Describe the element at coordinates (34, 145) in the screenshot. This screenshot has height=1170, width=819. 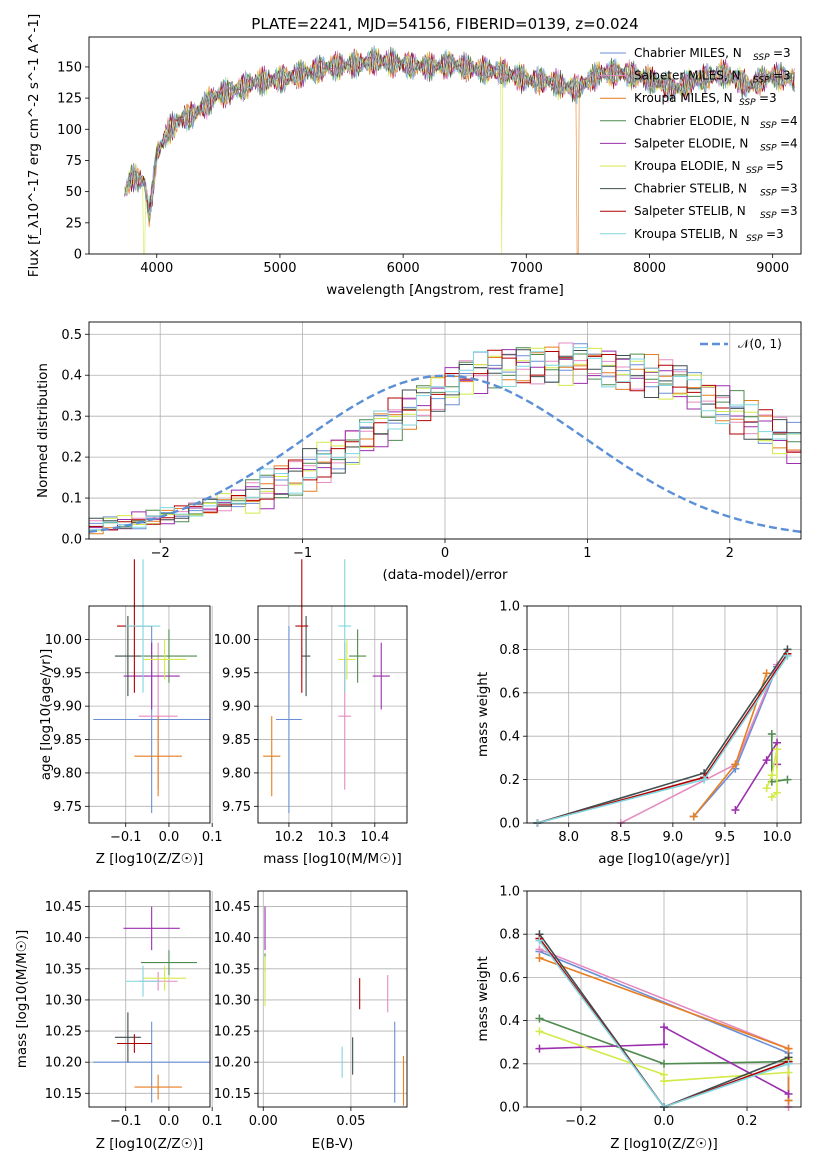
I see `y-axis-label: Flux [f_λ10^-17 erg cm^-2 s^-1 A^-1]` at that location.